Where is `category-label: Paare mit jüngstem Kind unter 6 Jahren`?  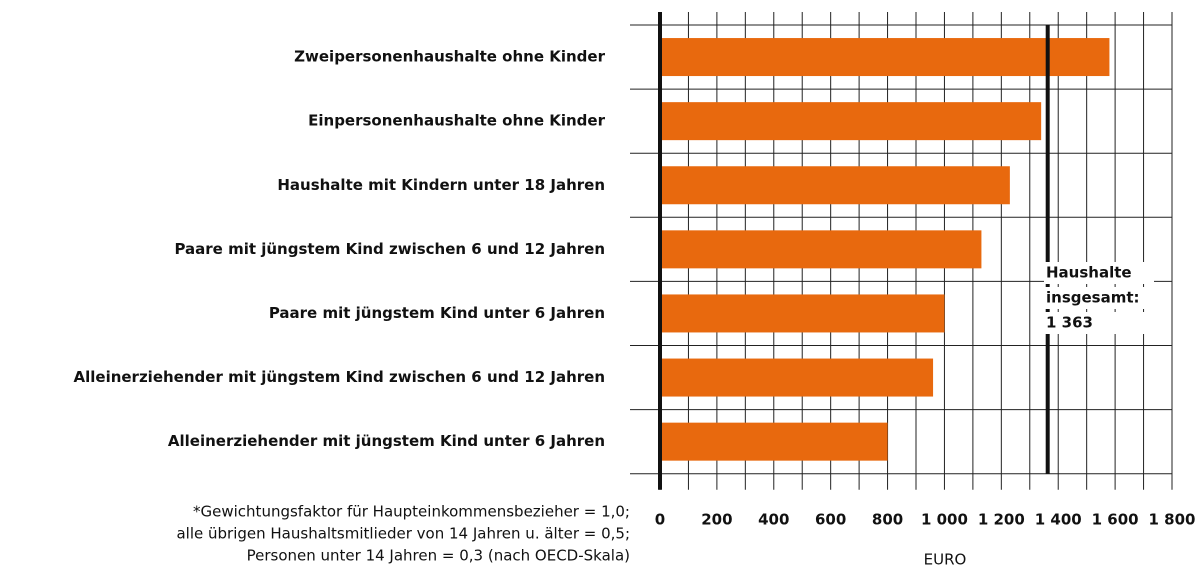
category-label: Paare mit jüngstem Kind unter 6 Jahren is located at coordinates (437, 313).